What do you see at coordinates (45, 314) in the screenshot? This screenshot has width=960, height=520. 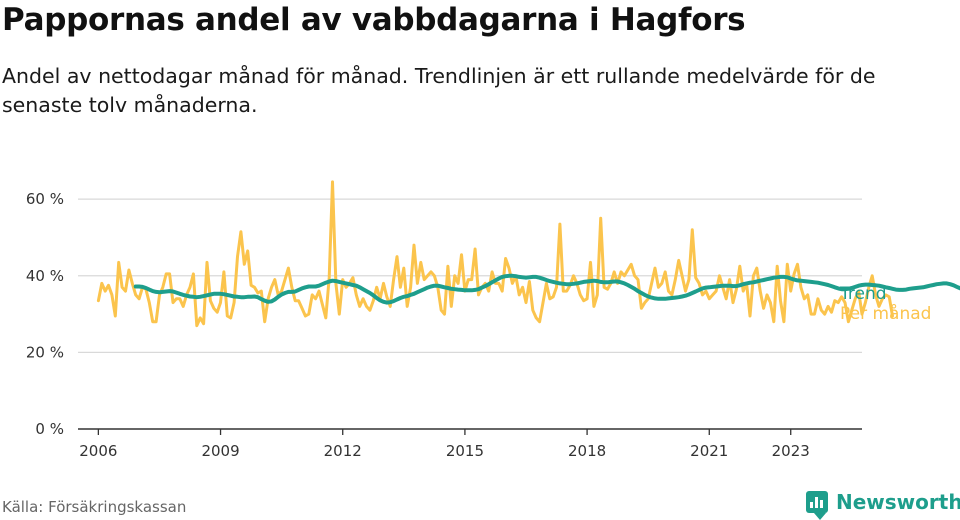 I see `y-axis-labels: 0 % 20 % 40 % 60 %` at bounding box center [45, 314].